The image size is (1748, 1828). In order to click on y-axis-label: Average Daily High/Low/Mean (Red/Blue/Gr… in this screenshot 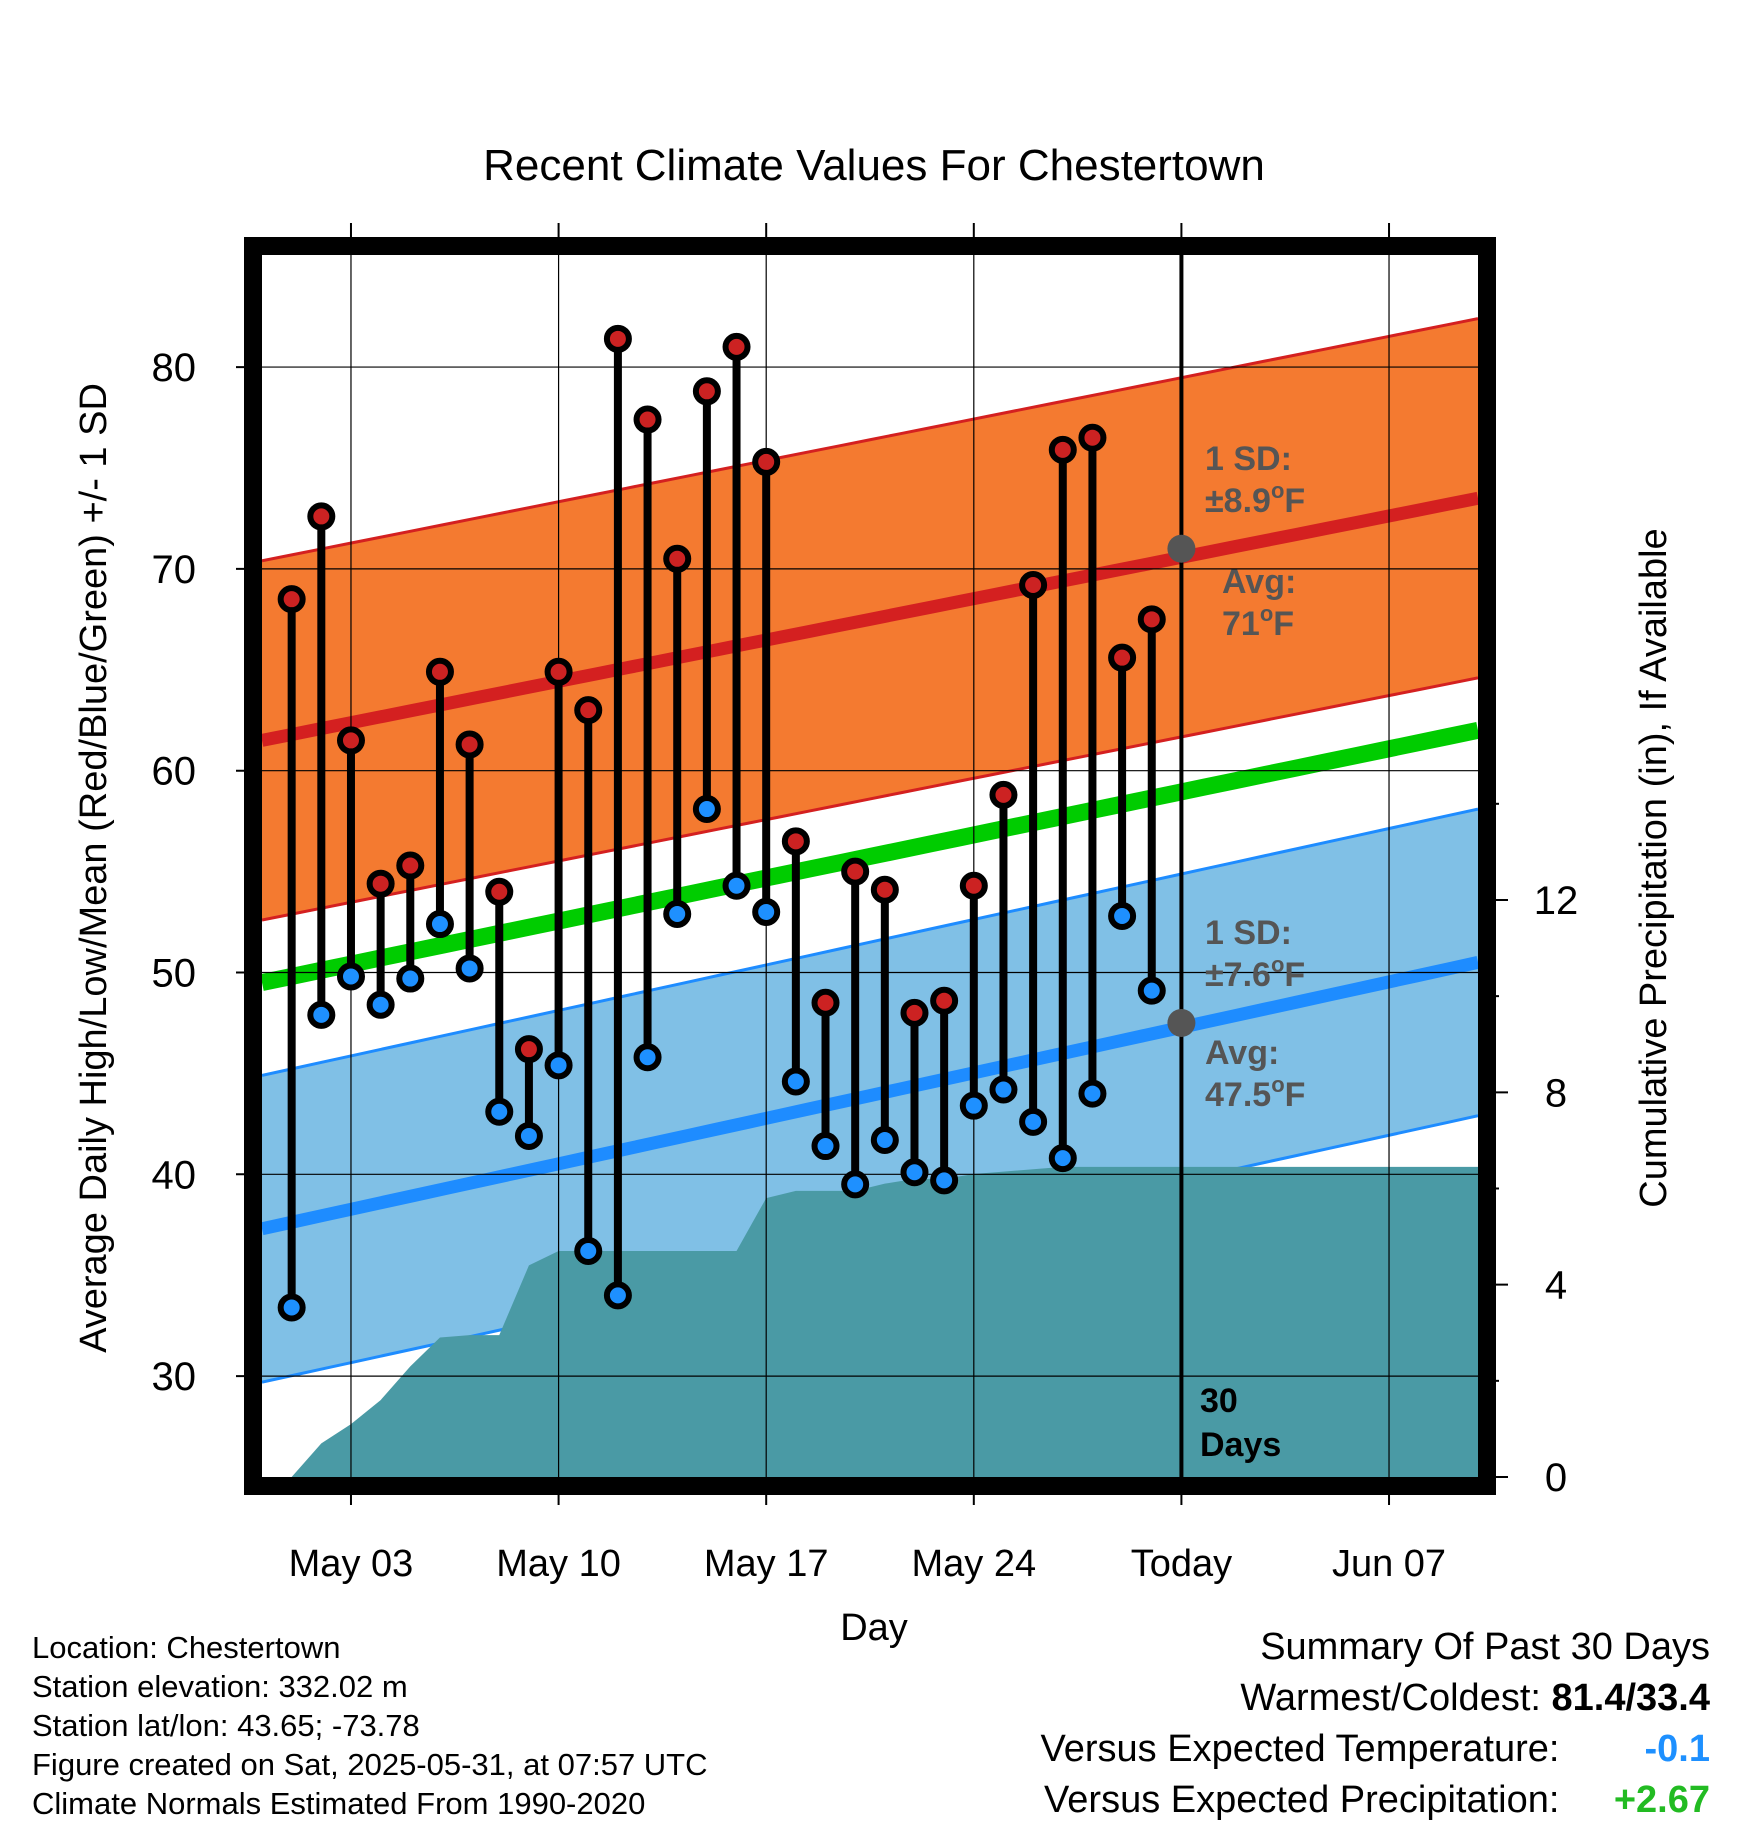, I will do `click(94, 868)`.